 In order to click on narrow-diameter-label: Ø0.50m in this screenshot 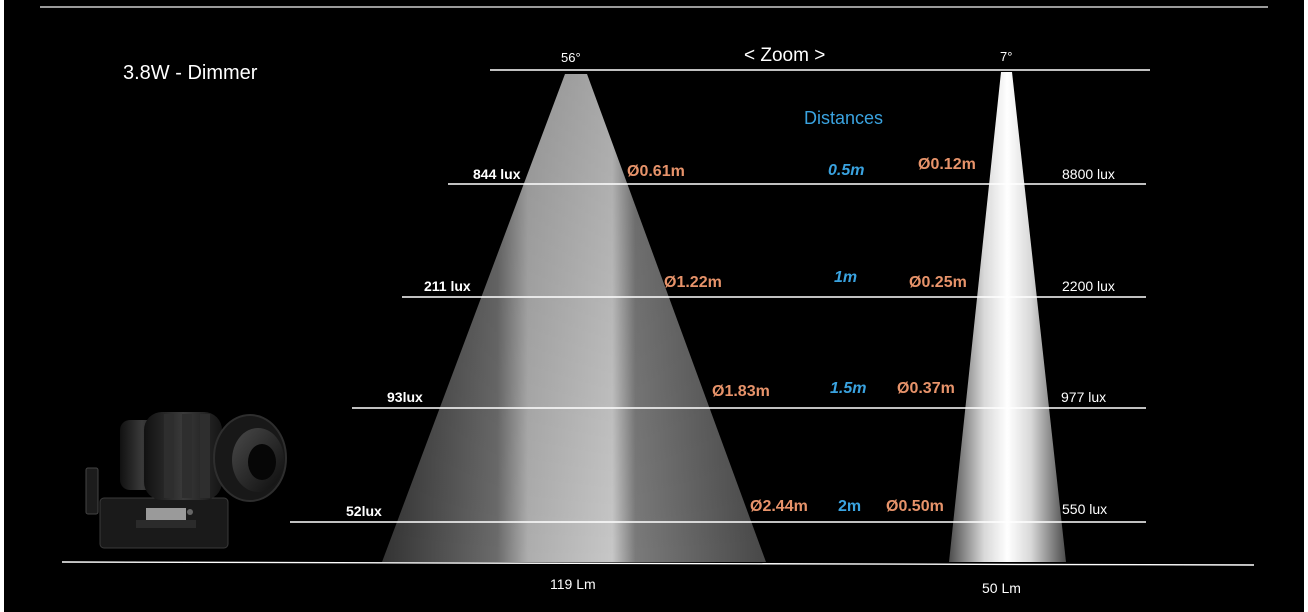, I will do `click(915, 506)`.